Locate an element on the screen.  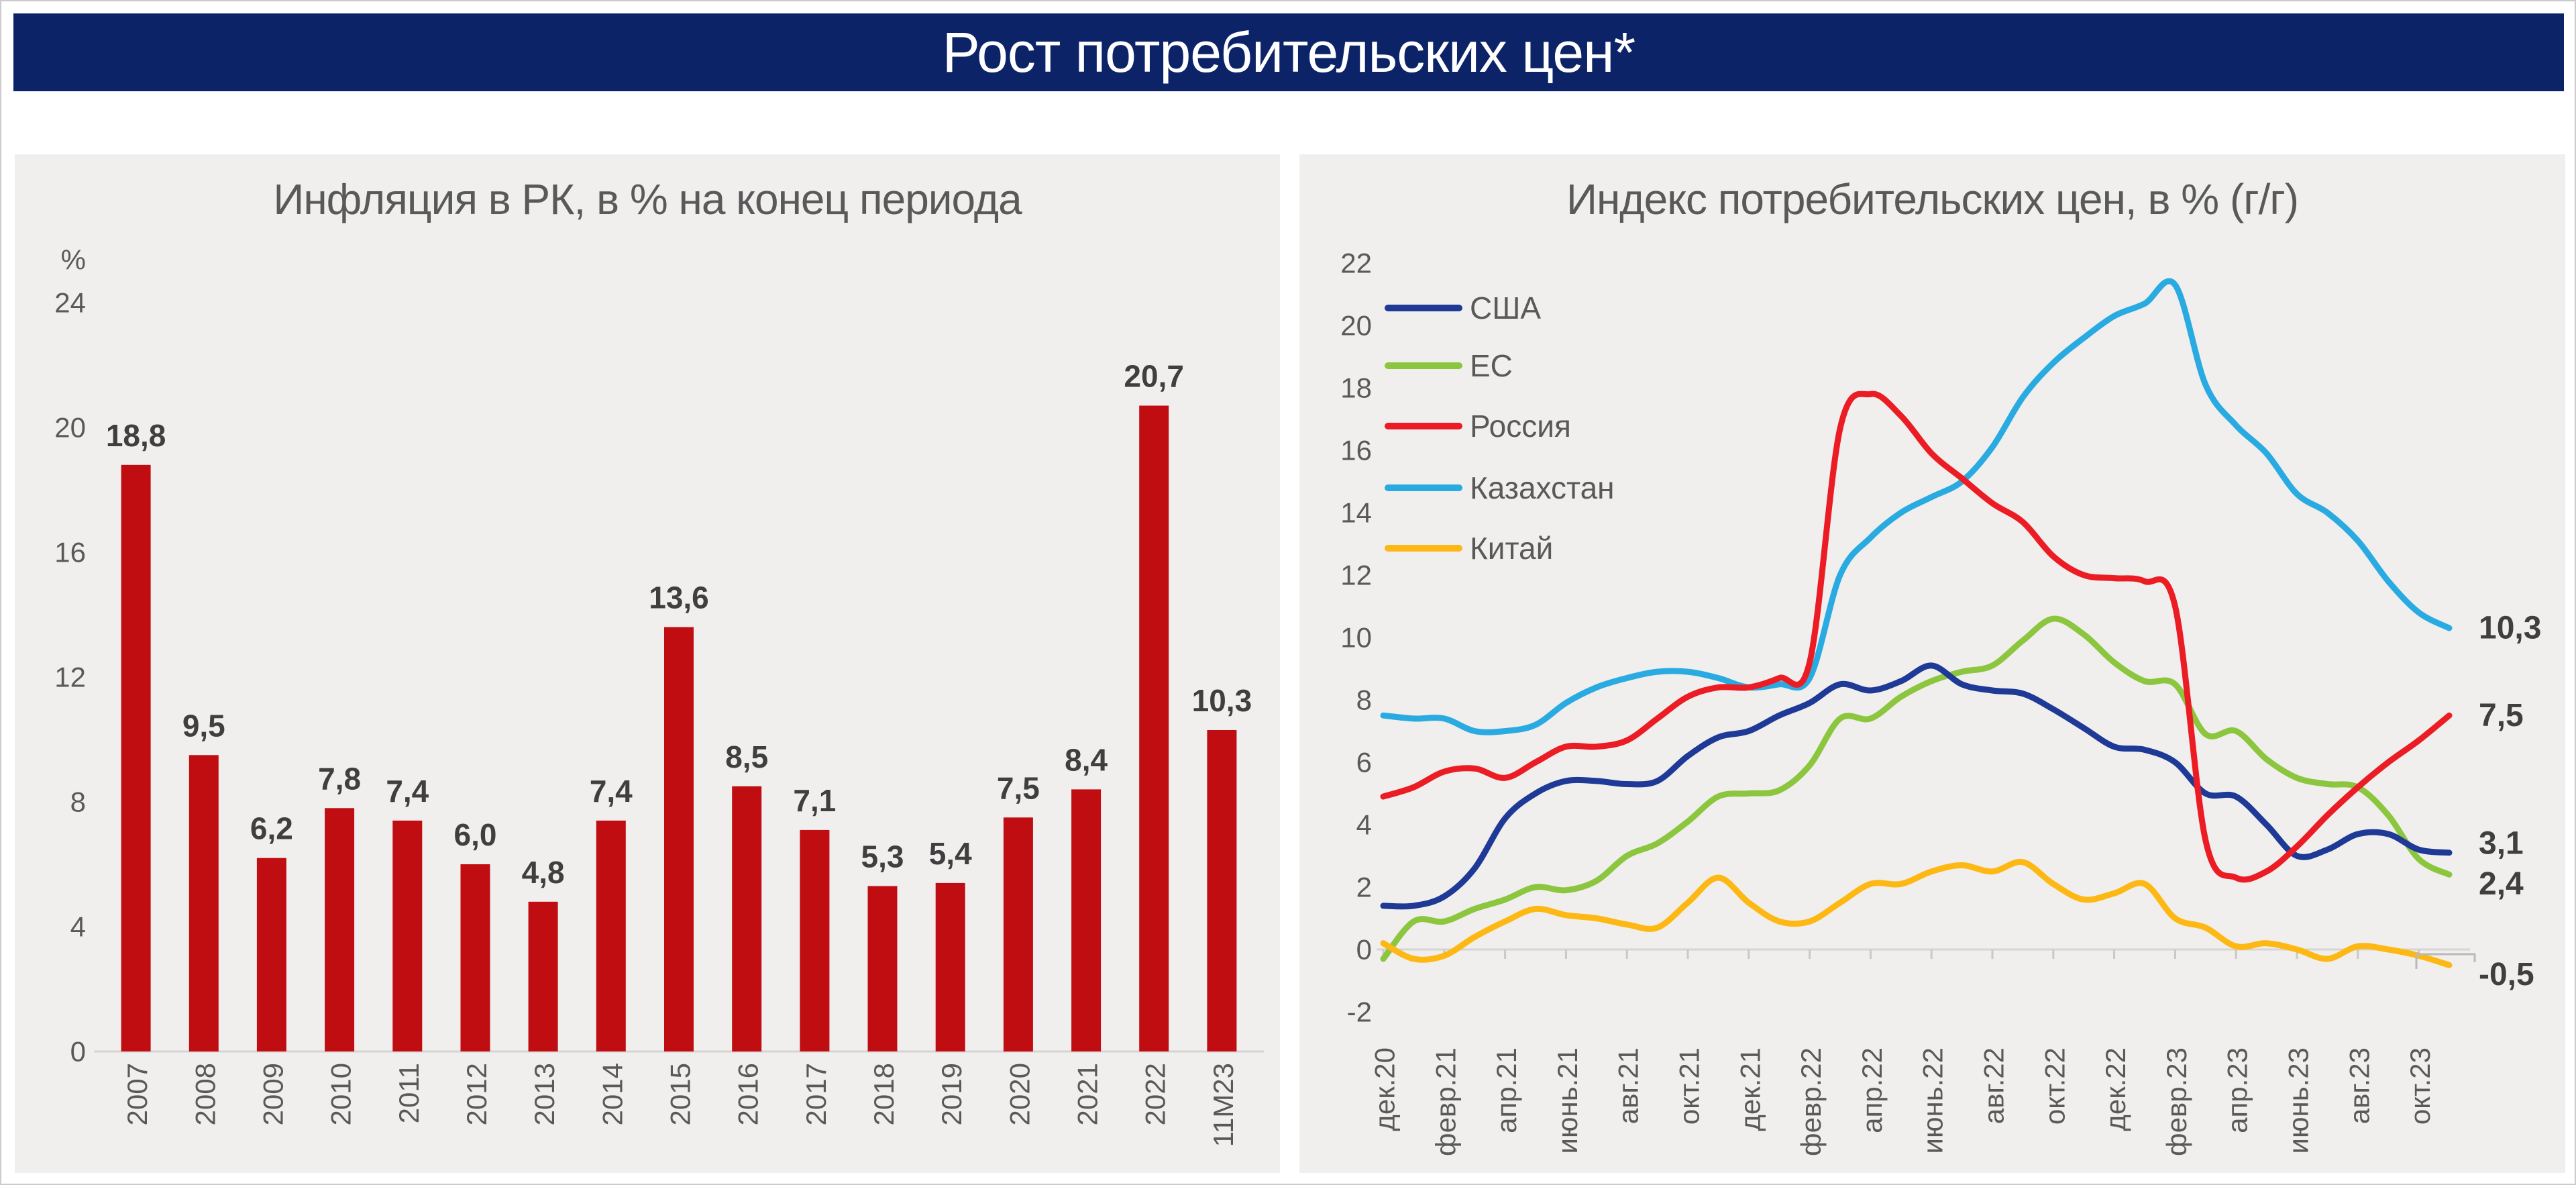
line-y-tick-label: 12 is located at coordinates (1356, 575).